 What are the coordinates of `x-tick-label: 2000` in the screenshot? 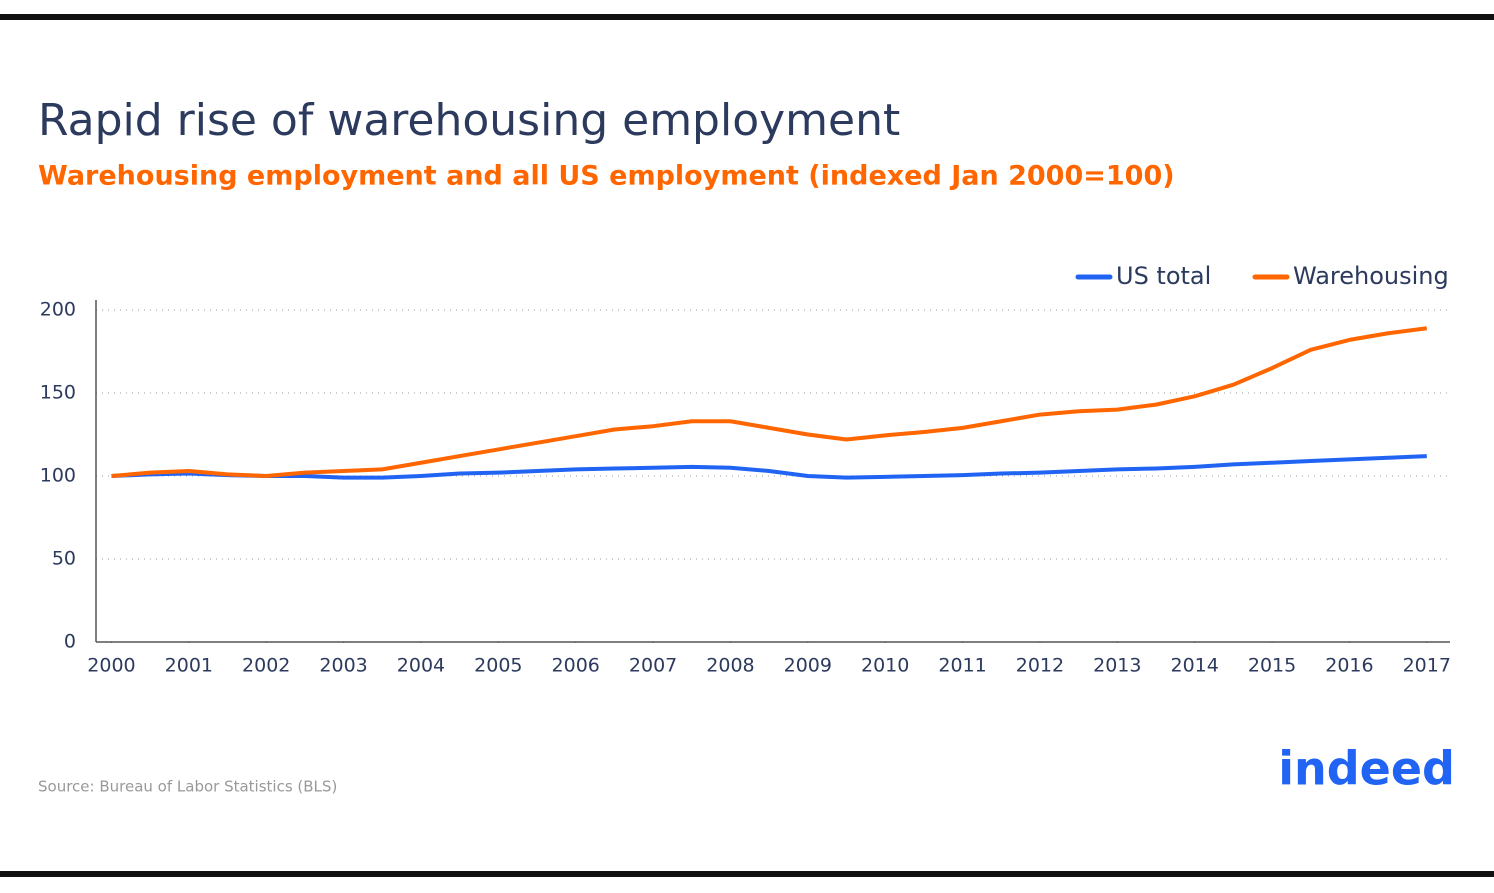 It's located at (111, 666).